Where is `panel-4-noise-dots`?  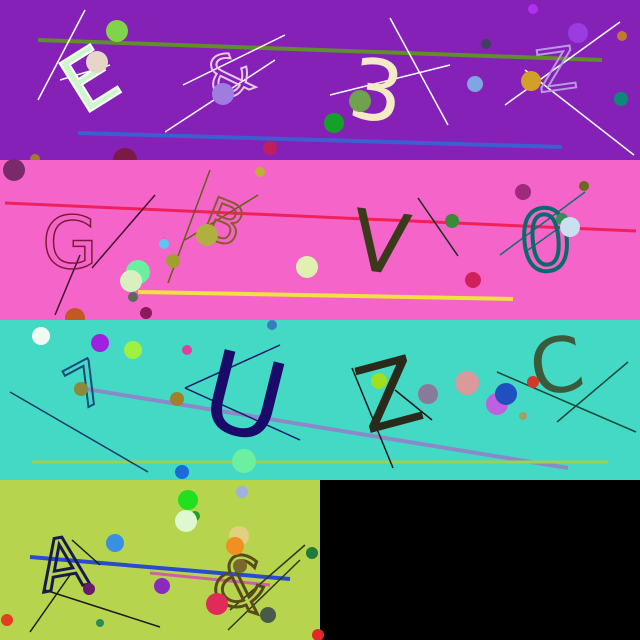 panel-4-noise-dots is located at coordinates (162, 563).